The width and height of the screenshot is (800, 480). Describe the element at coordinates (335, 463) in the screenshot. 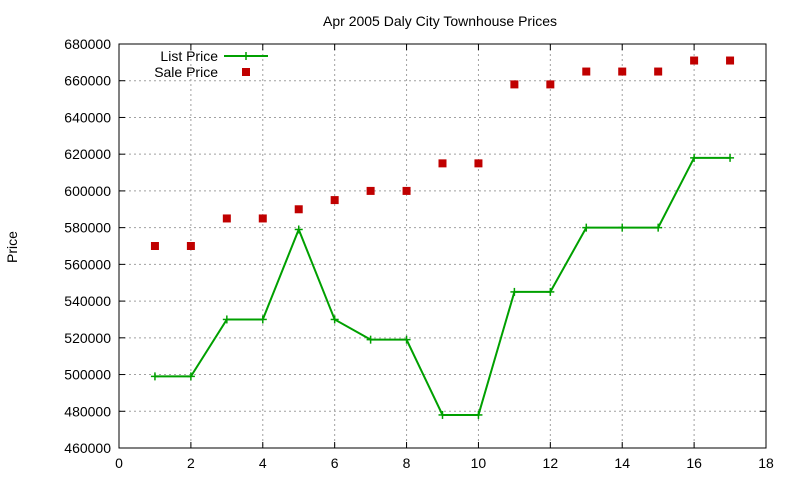

I see `x-tick-label: 6` at that location.